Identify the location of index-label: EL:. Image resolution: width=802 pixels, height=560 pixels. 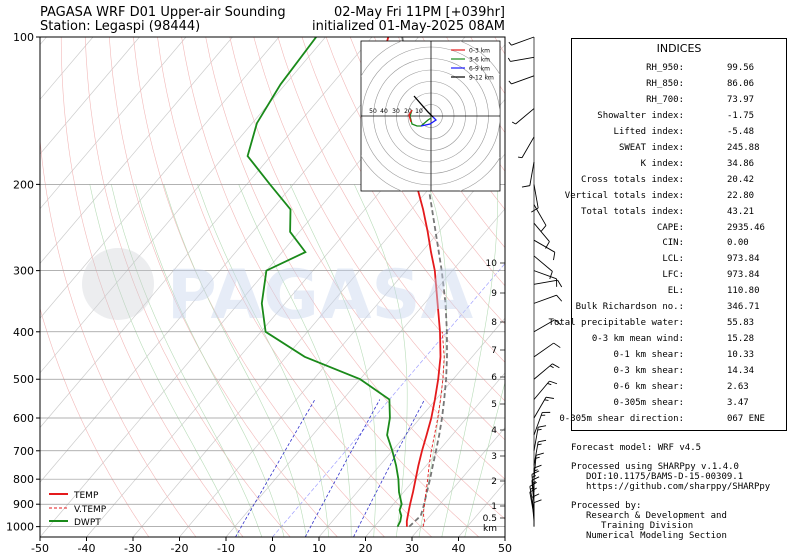
(675, 291).